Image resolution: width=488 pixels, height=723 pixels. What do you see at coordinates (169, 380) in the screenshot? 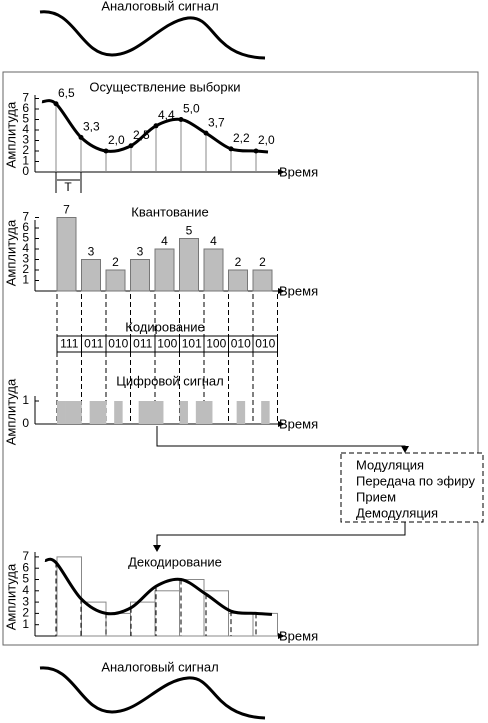
I see `digital-title: Цифровой сигнал` at bounding box center [169, 380].